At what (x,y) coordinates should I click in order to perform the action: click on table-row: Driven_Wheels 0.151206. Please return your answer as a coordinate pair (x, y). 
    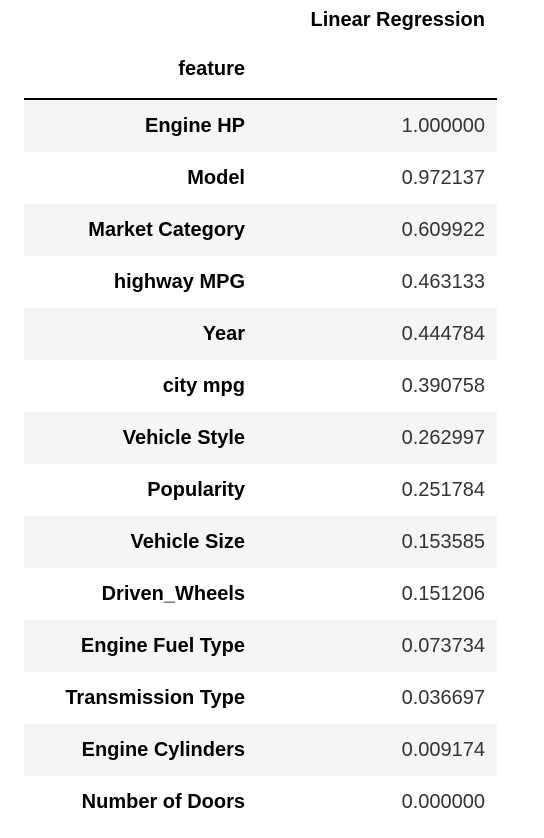
    Looking at the image, I should click on (260, 594).